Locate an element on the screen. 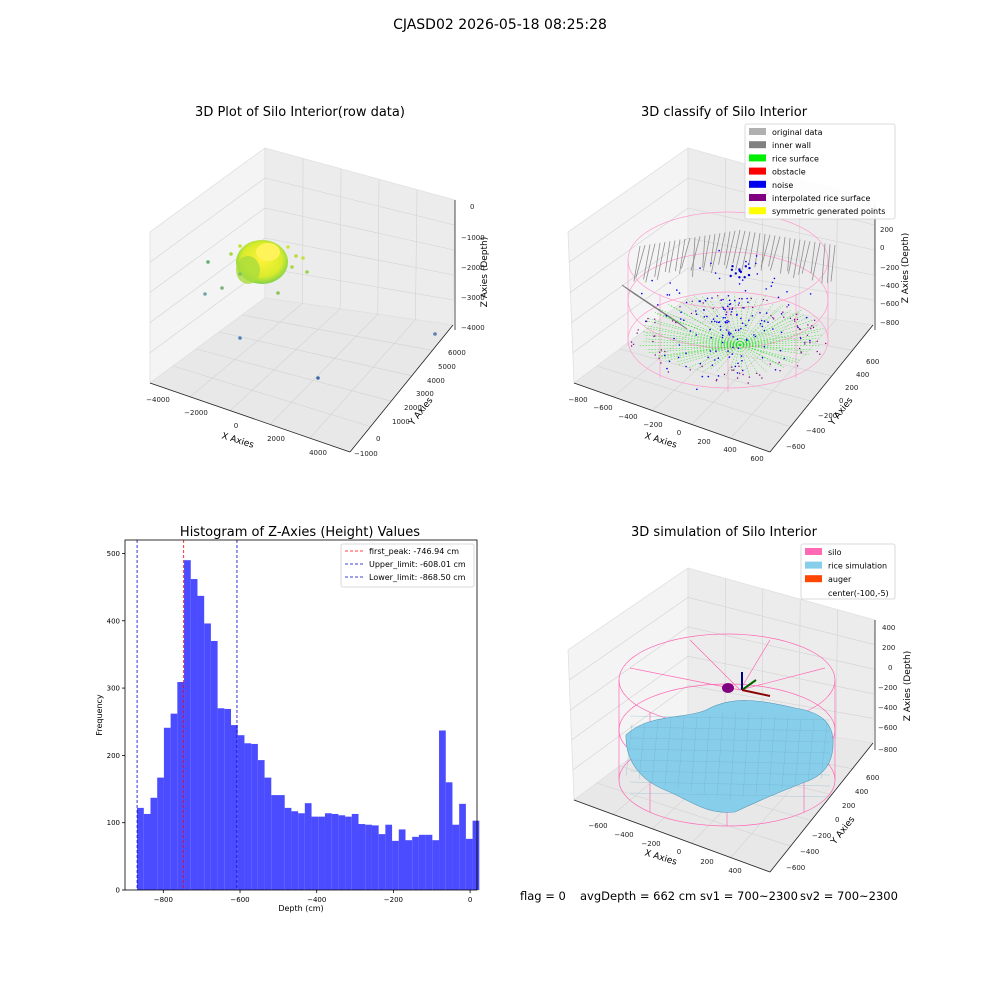  legend-swatch is located at coordinates (813, 579).